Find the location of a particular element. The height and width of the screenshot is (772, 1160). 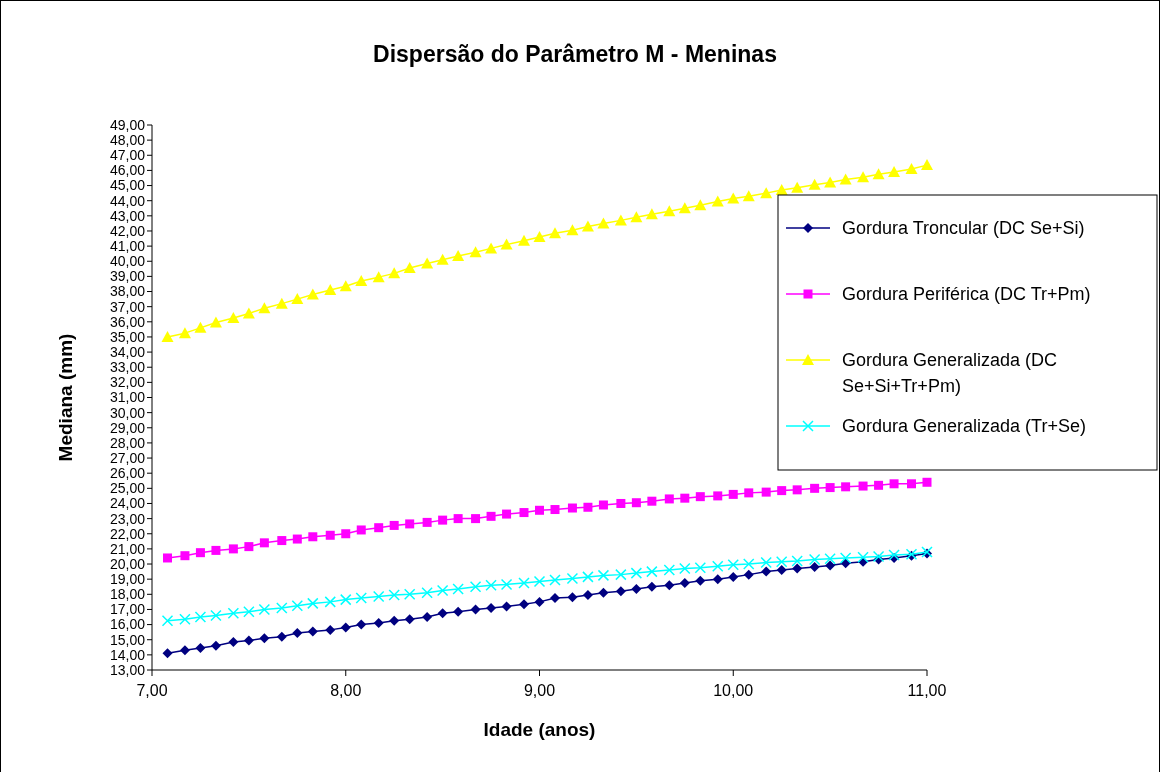

y-tick-label: 21,00 is located at coordinates (127, 548).